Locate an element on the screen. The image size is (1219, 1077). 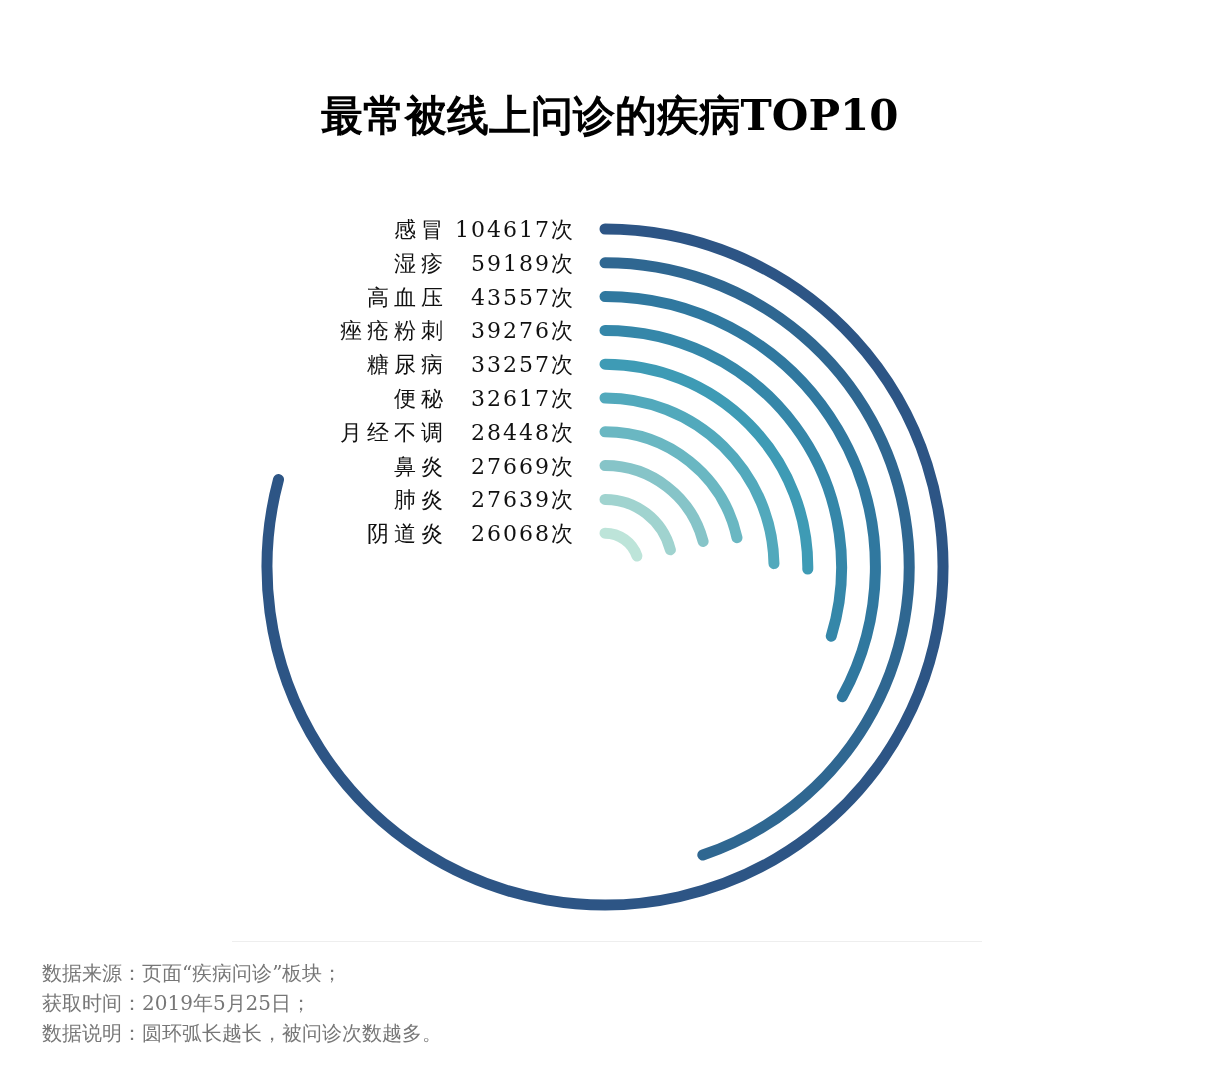
data-label: 27669次 is located at coordinates (523, 466).